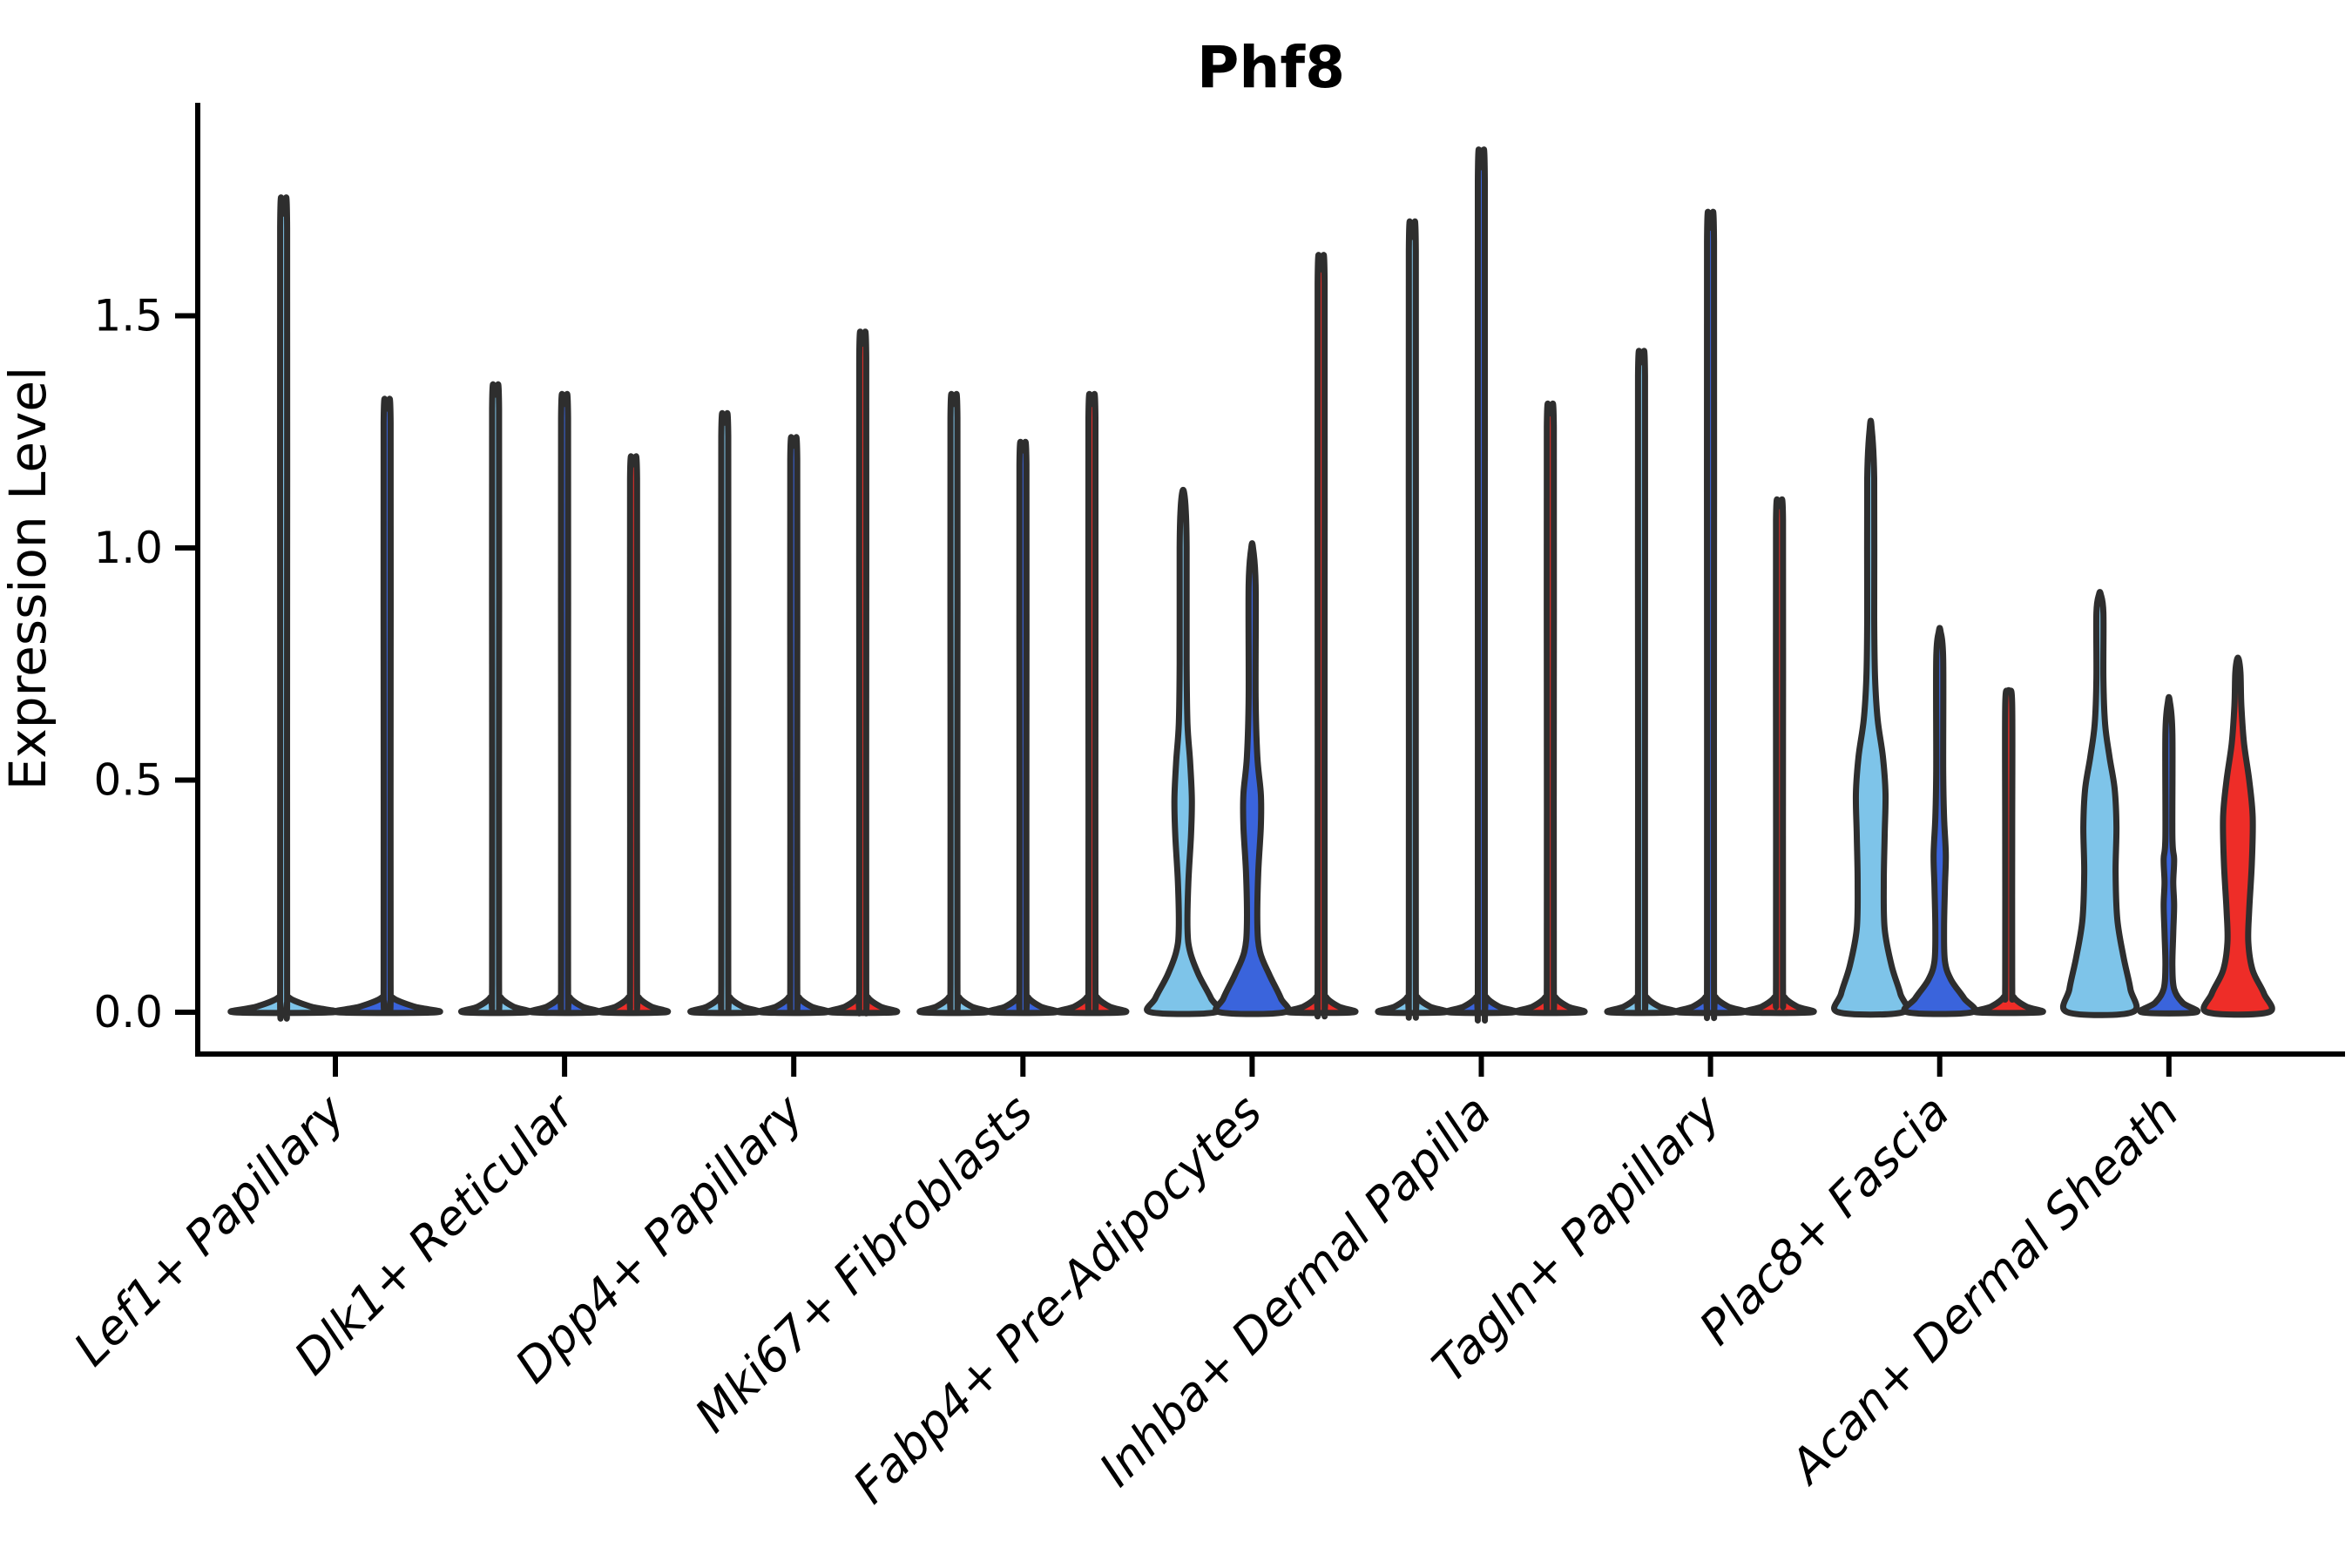 The image size is (2352, 1568). What do you see at coordinates (128, 780) in the screenshot?
I see `y-tick-label: 0.5` at bounding box center [128, 780].